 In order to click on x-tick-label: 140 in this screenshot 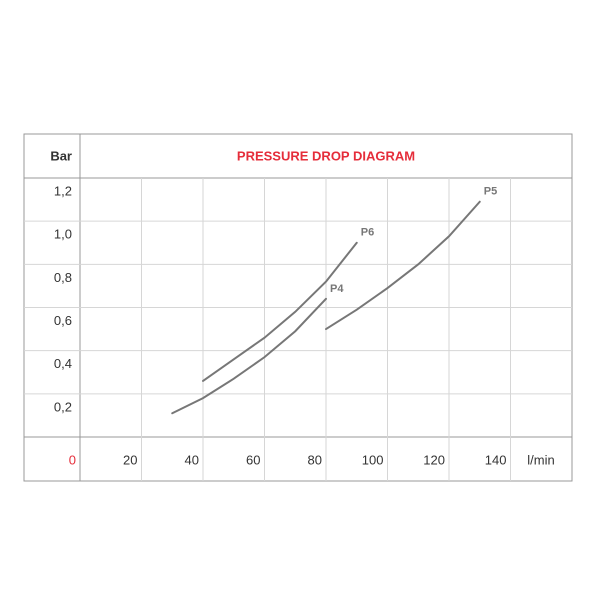, I will do `click(496, 459)`.